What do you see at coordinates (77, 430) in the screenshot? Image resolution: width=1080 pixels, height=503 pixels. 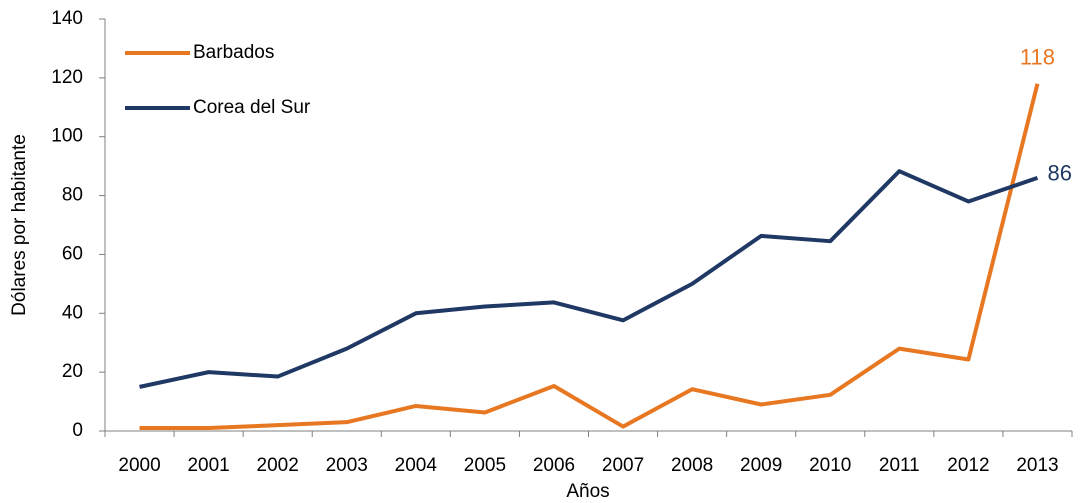 I see `y-tick-label: 0` at bounding box center [77, 430].